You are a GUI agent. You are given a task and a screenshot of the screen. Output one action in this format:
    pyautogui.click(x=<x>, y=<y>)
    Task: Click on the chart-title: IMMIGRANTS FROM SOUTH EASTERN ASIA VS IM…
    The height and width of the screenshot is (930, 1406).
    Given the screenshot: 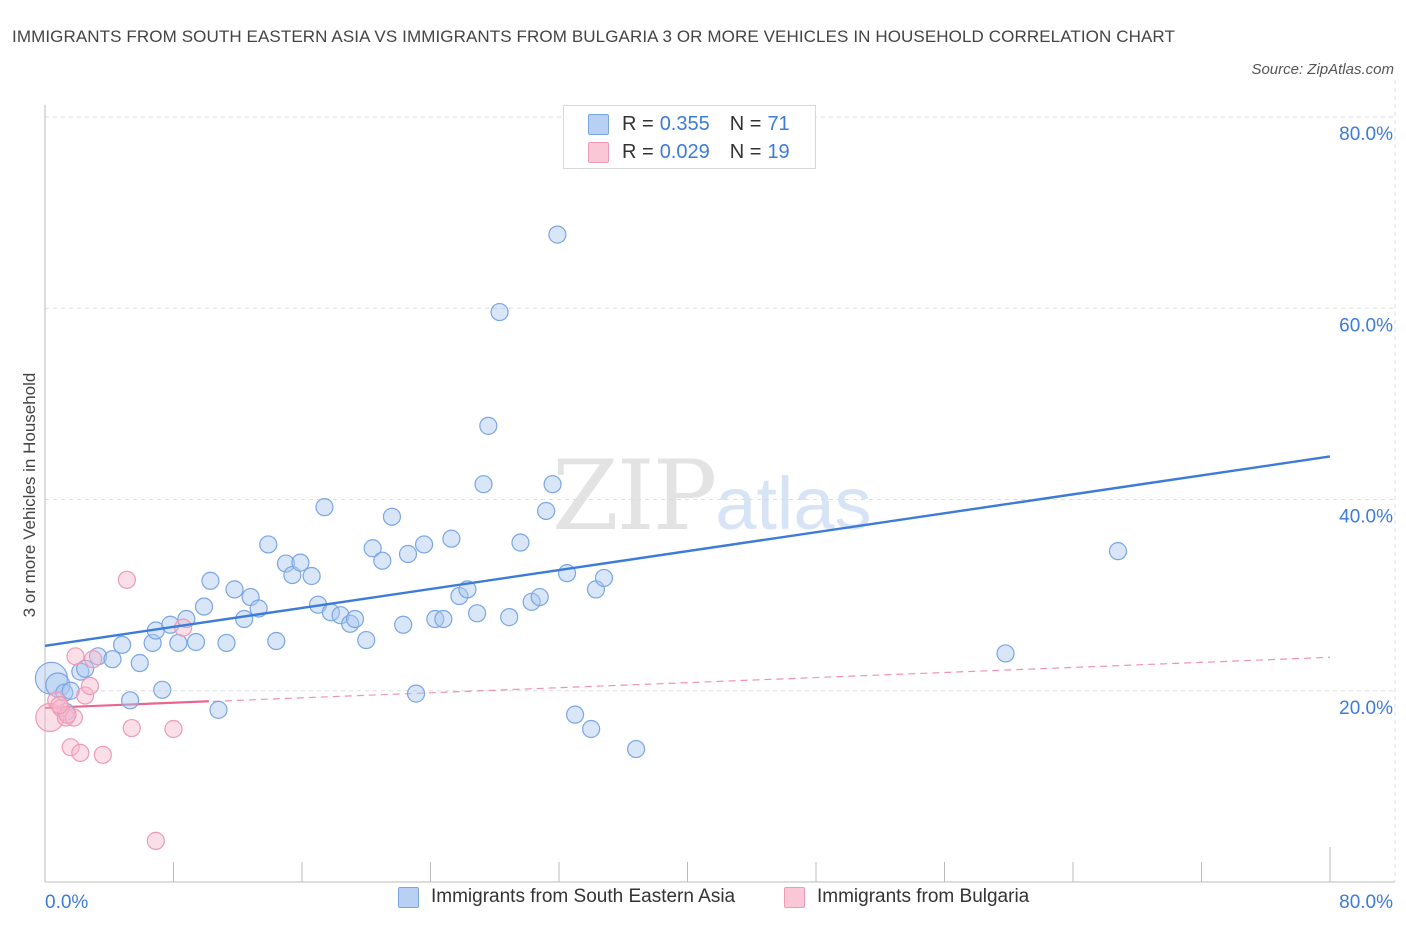 What is the action you would take?
    pyautogui.click(x=593, y=36)
    